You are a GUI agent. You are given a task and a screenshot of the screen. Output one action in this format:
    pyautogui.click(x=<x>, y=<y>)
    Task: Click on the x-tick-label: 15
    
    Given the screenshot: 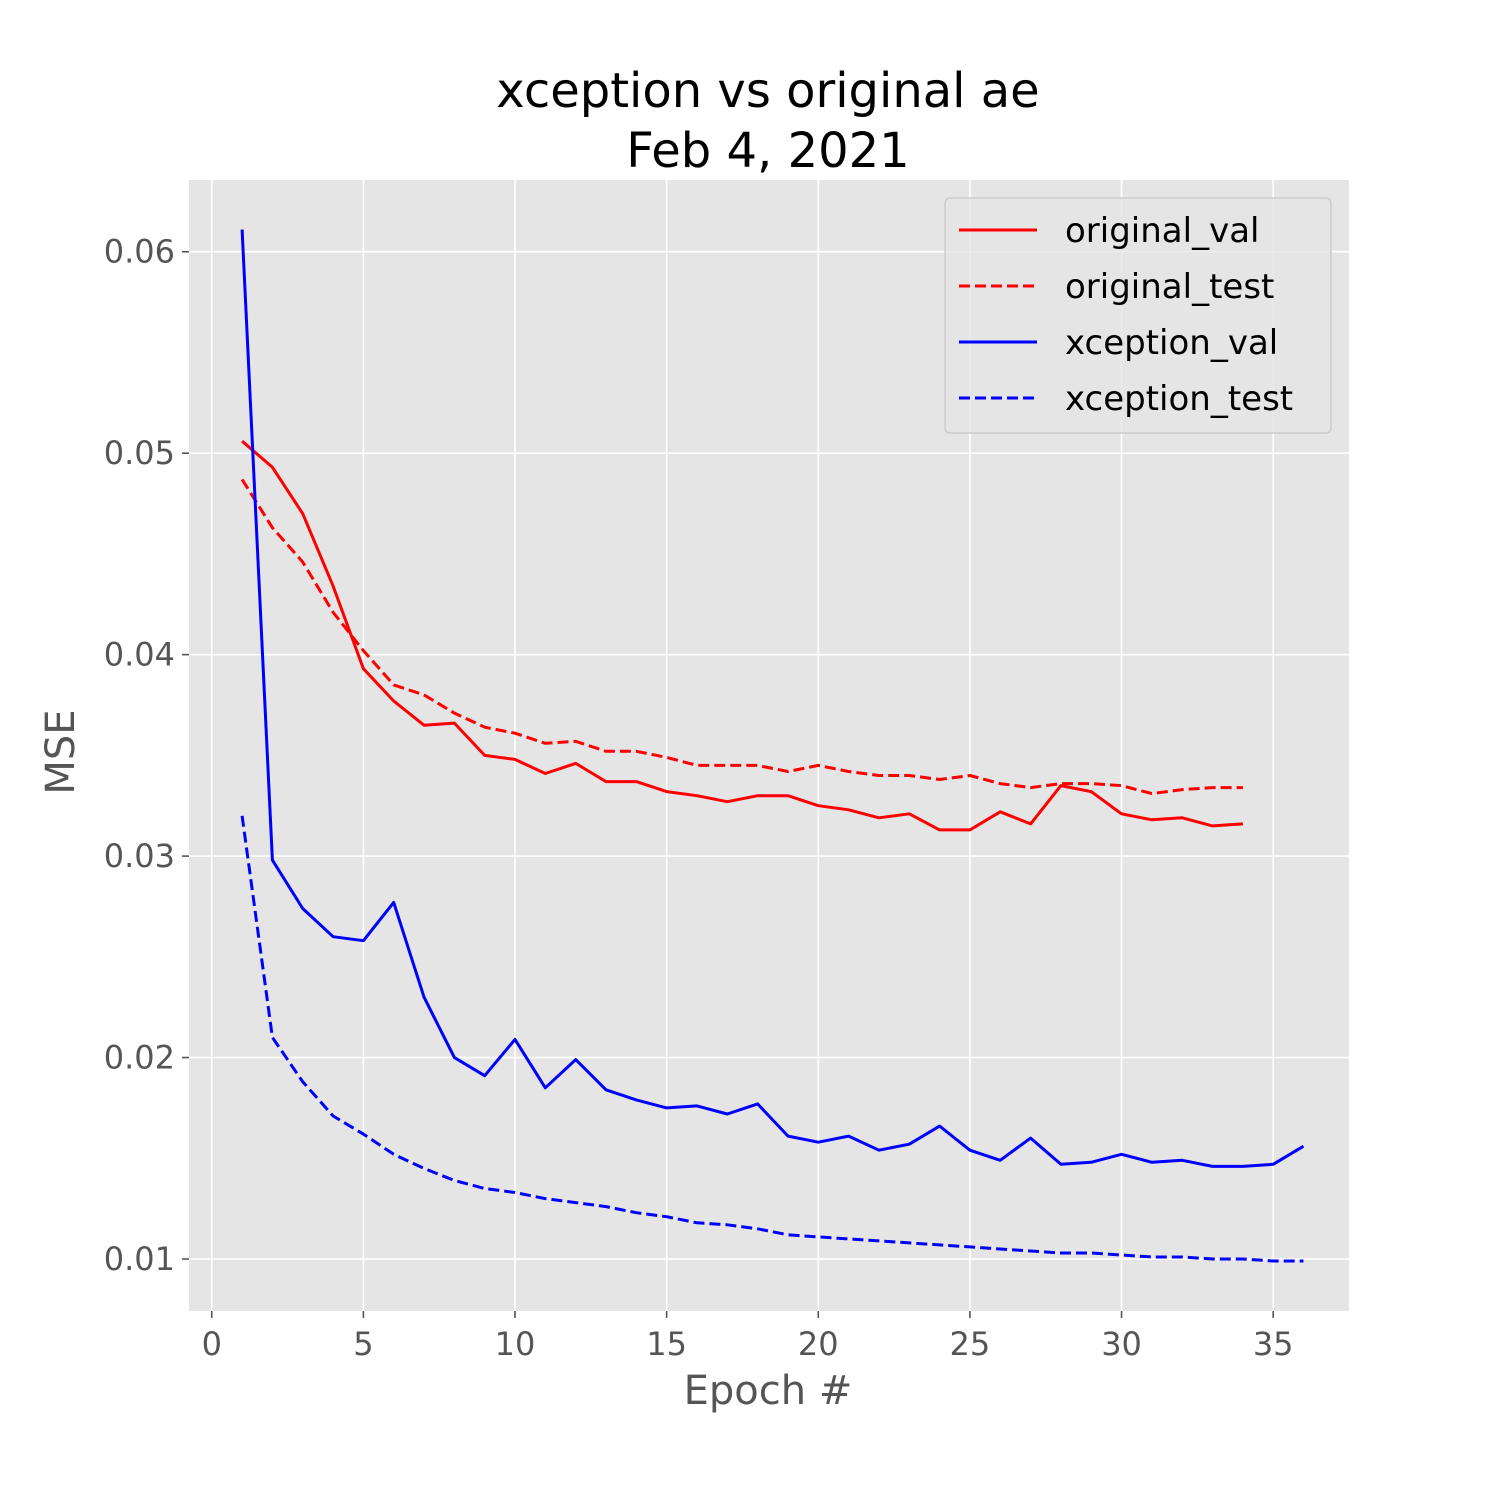 What is the action you would take?
    pyautogui.click(x=666, y=1344)
    